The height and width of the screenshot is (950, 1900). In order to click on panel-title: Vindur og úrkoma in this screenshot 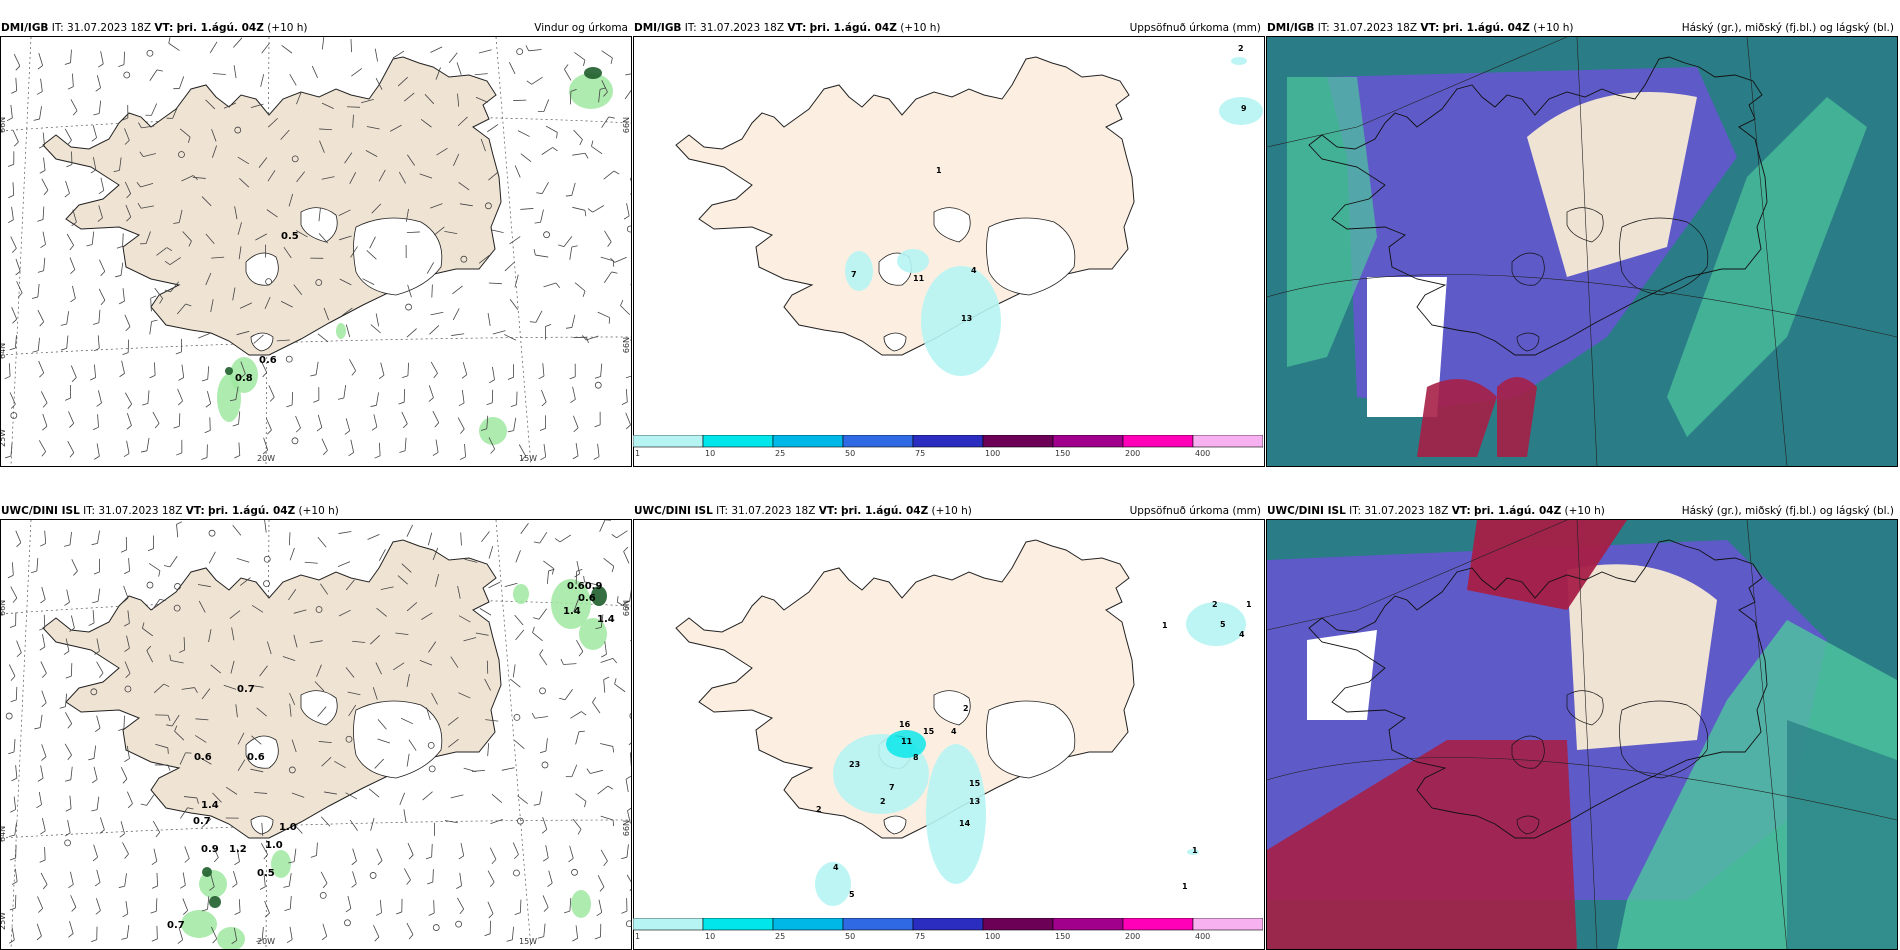, I will do `click(581, 28)`.